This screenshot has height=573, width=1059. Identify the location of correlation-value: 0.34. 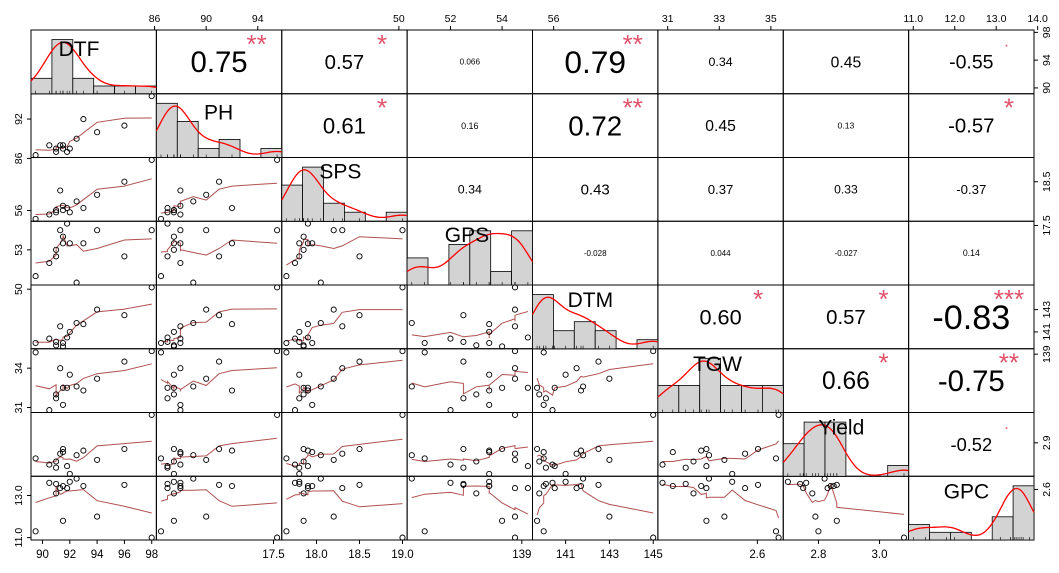
(721, 62).